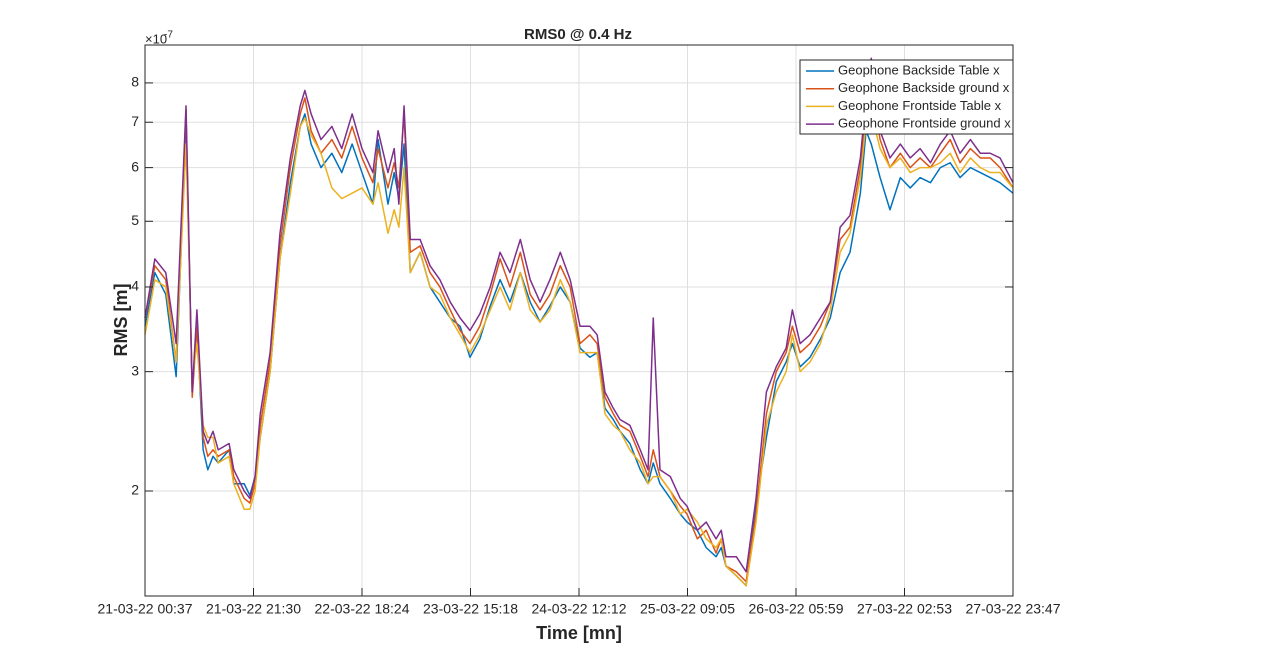 Image resolution: width=1280 pixels, height=670 pixels. What do you see at coordinates (135, 286) in the screenshot?
I see `y-tick-label: 4` at bounding box center [135, 286].